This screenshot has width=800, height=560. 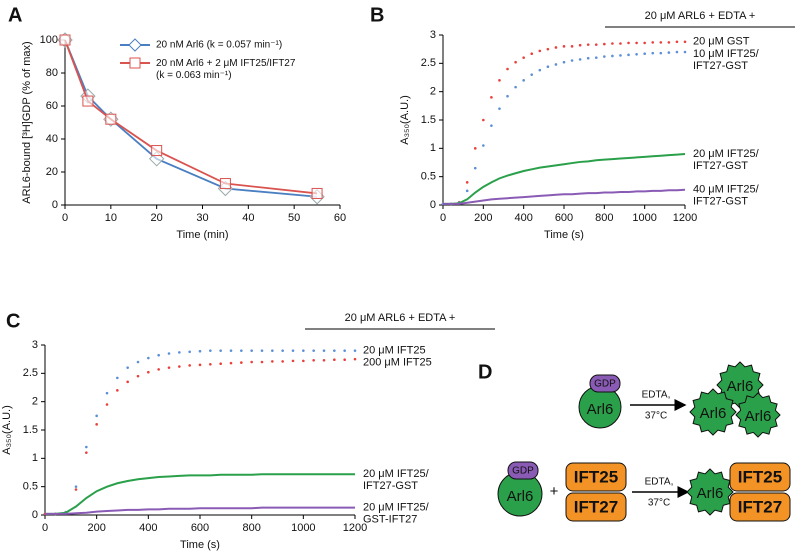 What do you see at coordinates (55, 205) in the screenshot?
I see `y-tick-label: 0` at bounding box center [55, 205].